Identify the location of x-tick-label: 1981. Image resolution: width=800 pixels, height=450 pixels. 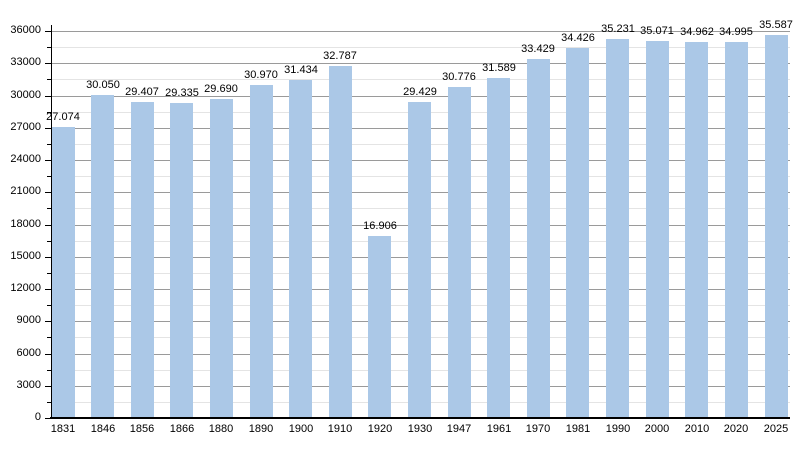
(578, 429).